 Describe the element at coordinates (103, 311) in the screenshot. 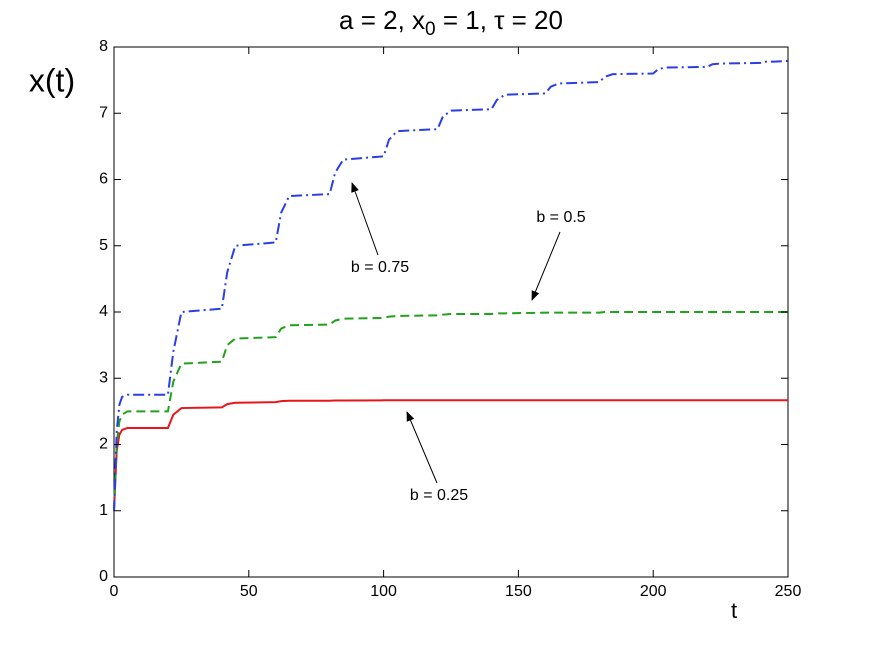

I see `y-tick-label: 4` at that location.